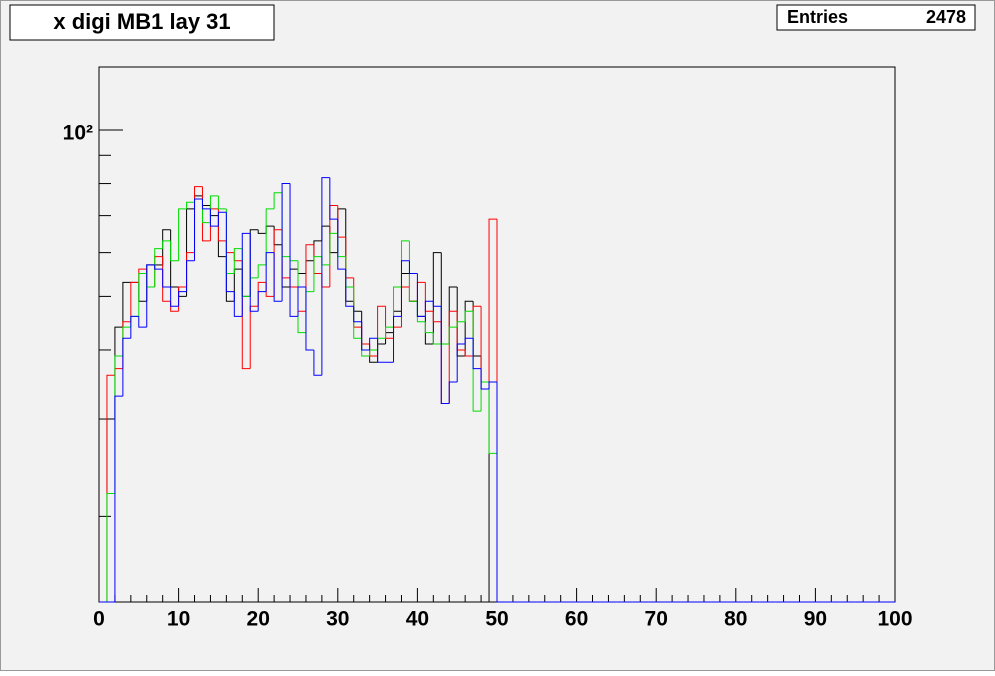 This screenshot has width=995, height=676. Describe the element at coordinates (99, 619) in the screenshot. I see `x-tick-label: 0` at that location.